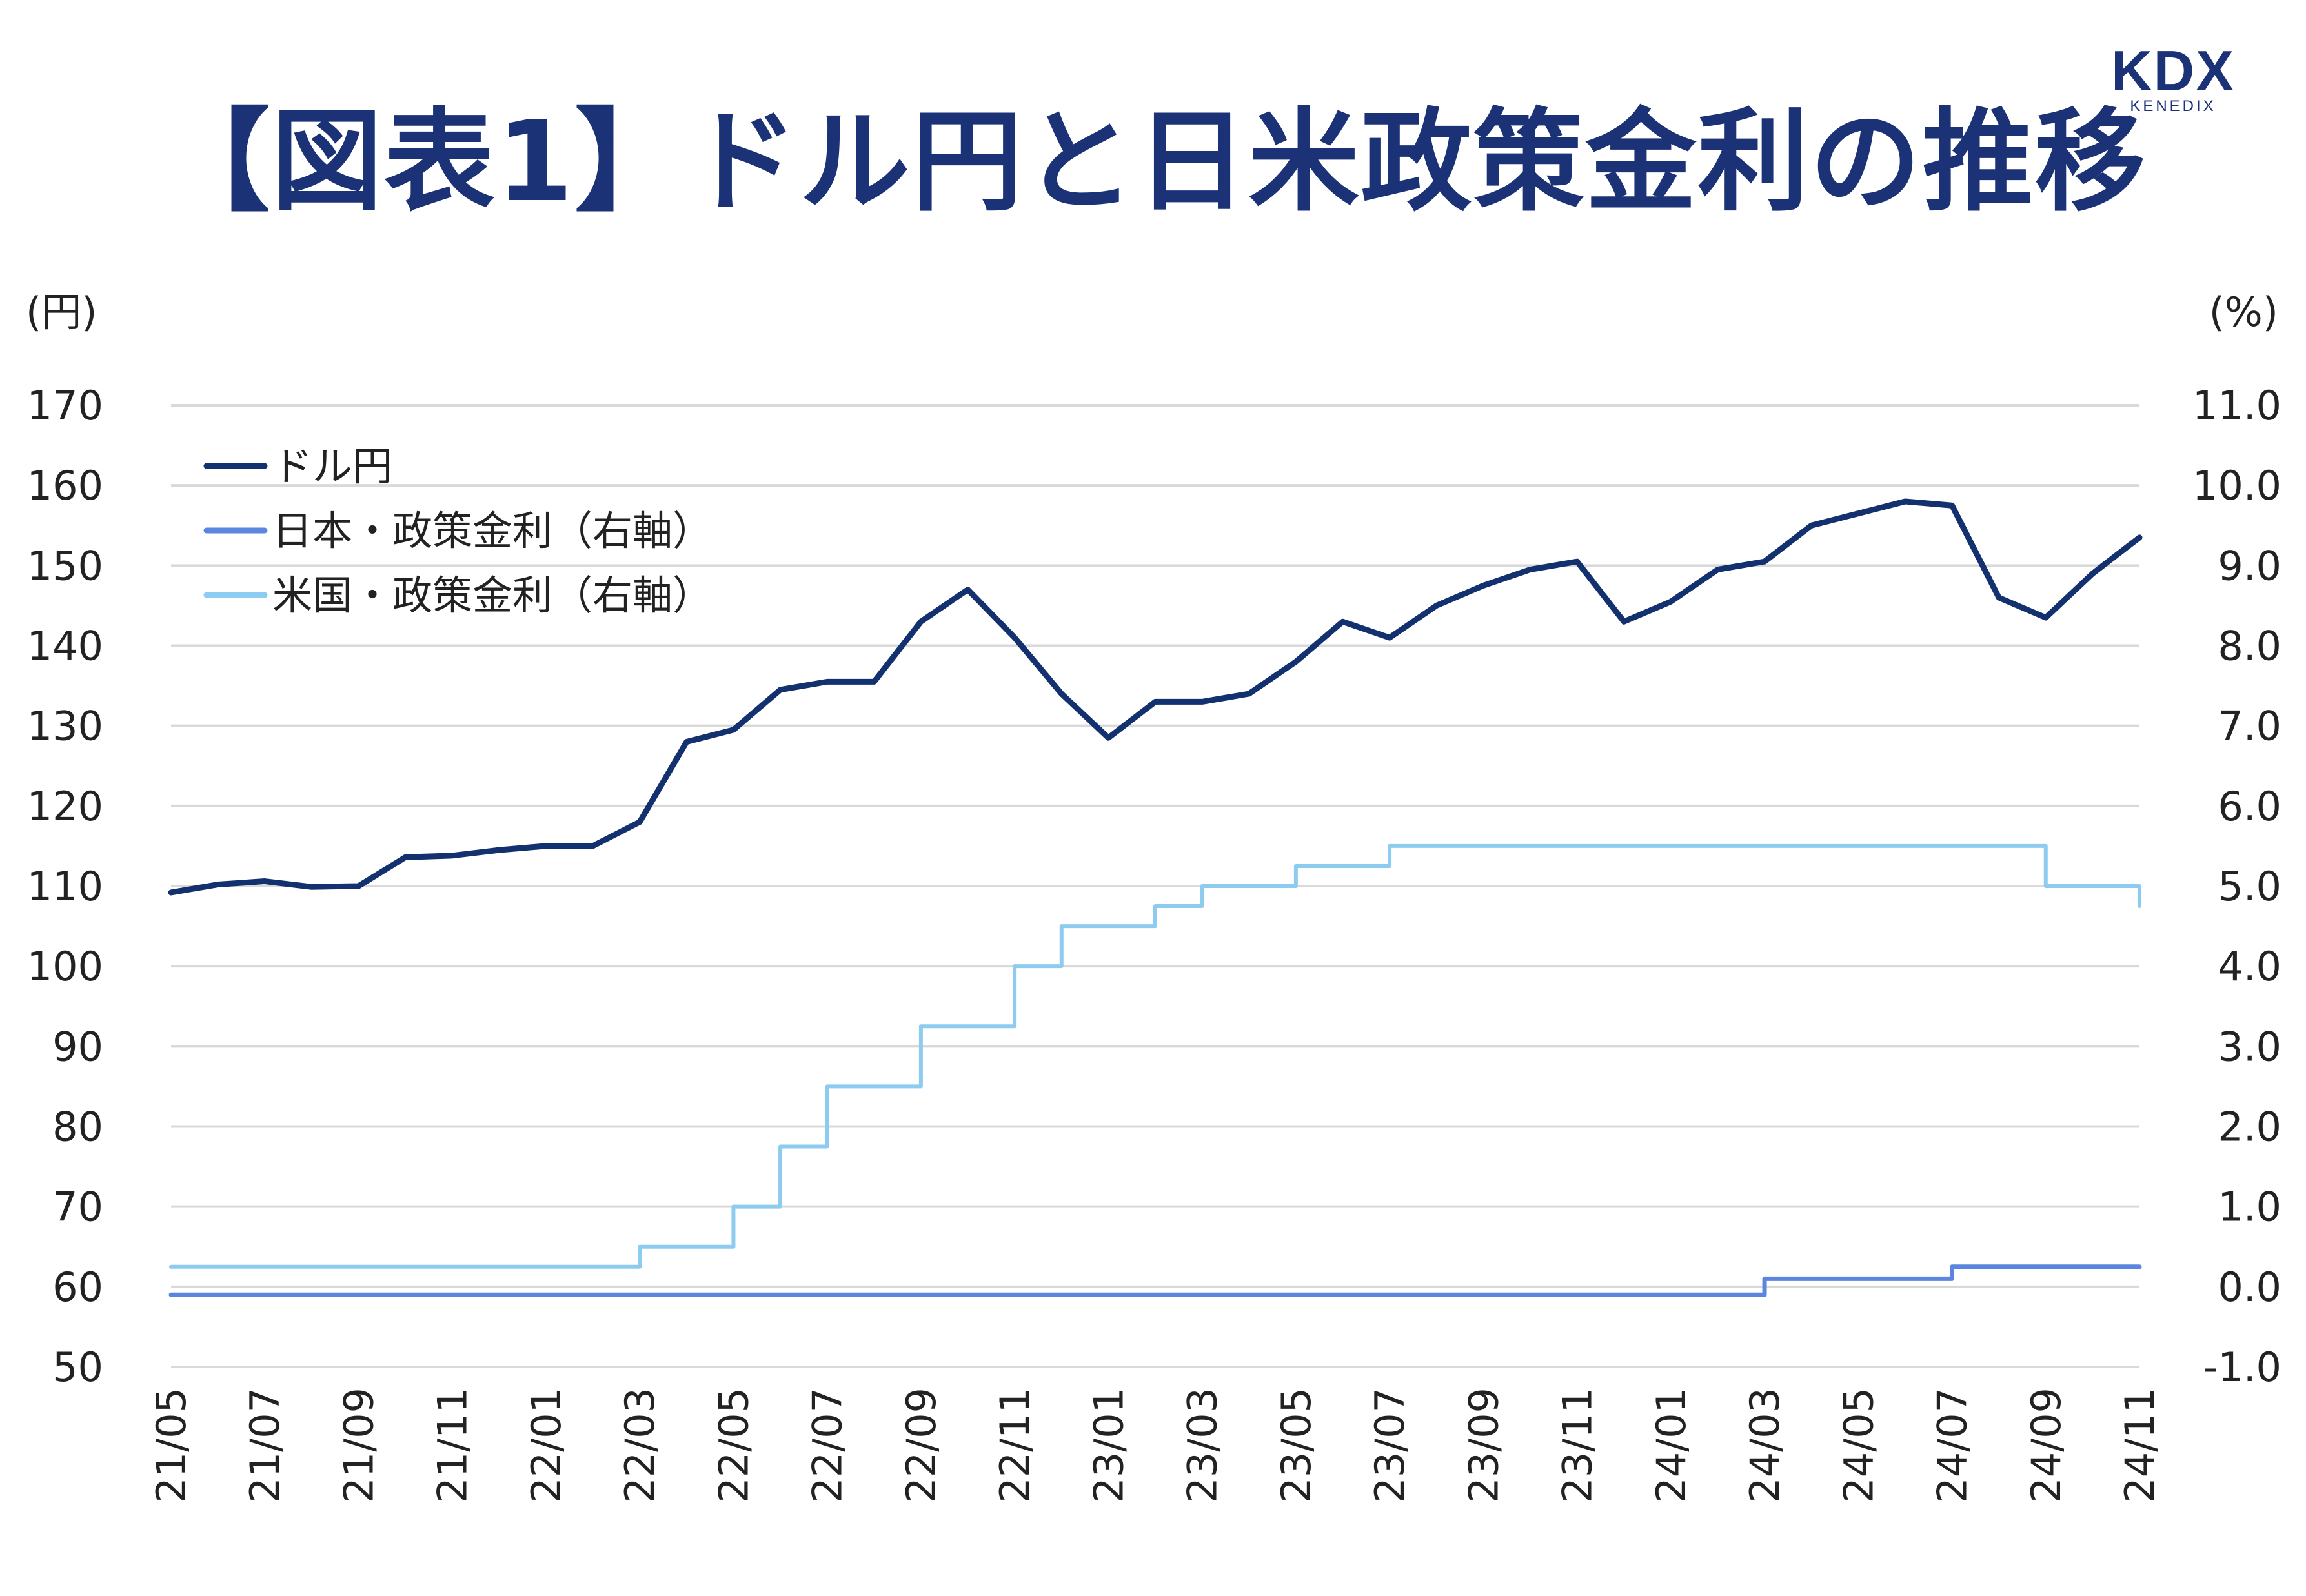  I want to click on x-tick-label: 23/05, so click(1296, 1446).